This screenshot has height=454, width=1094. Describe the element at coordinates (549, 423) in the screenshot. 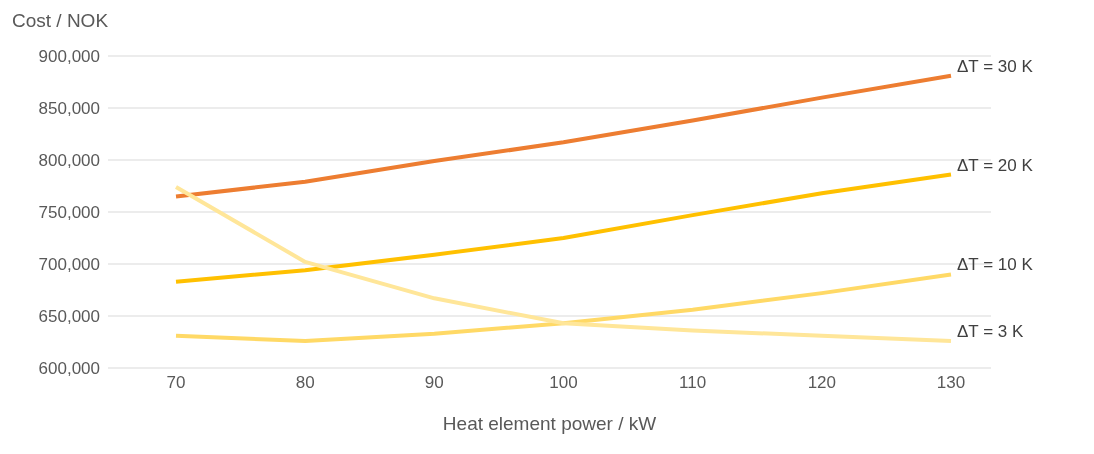

I see `x-axis-title: Heat element power / kW` at that location.